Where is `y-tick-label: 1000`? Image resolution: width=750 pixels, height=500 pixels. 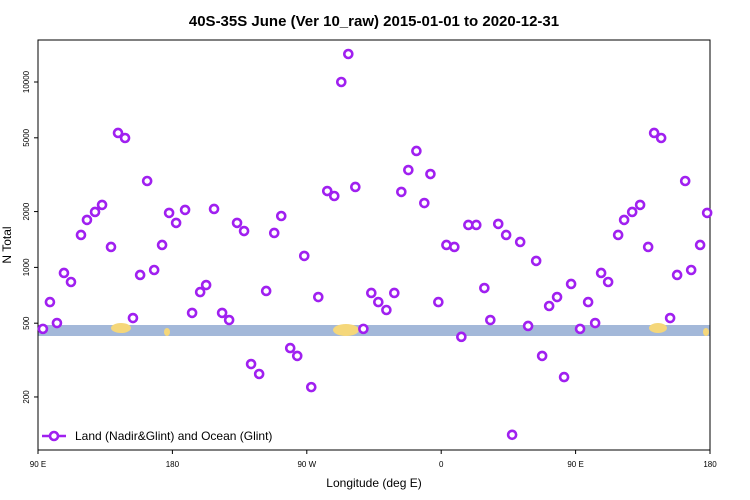
y-tick-label: 1000 is located at coordinates (26, 267).